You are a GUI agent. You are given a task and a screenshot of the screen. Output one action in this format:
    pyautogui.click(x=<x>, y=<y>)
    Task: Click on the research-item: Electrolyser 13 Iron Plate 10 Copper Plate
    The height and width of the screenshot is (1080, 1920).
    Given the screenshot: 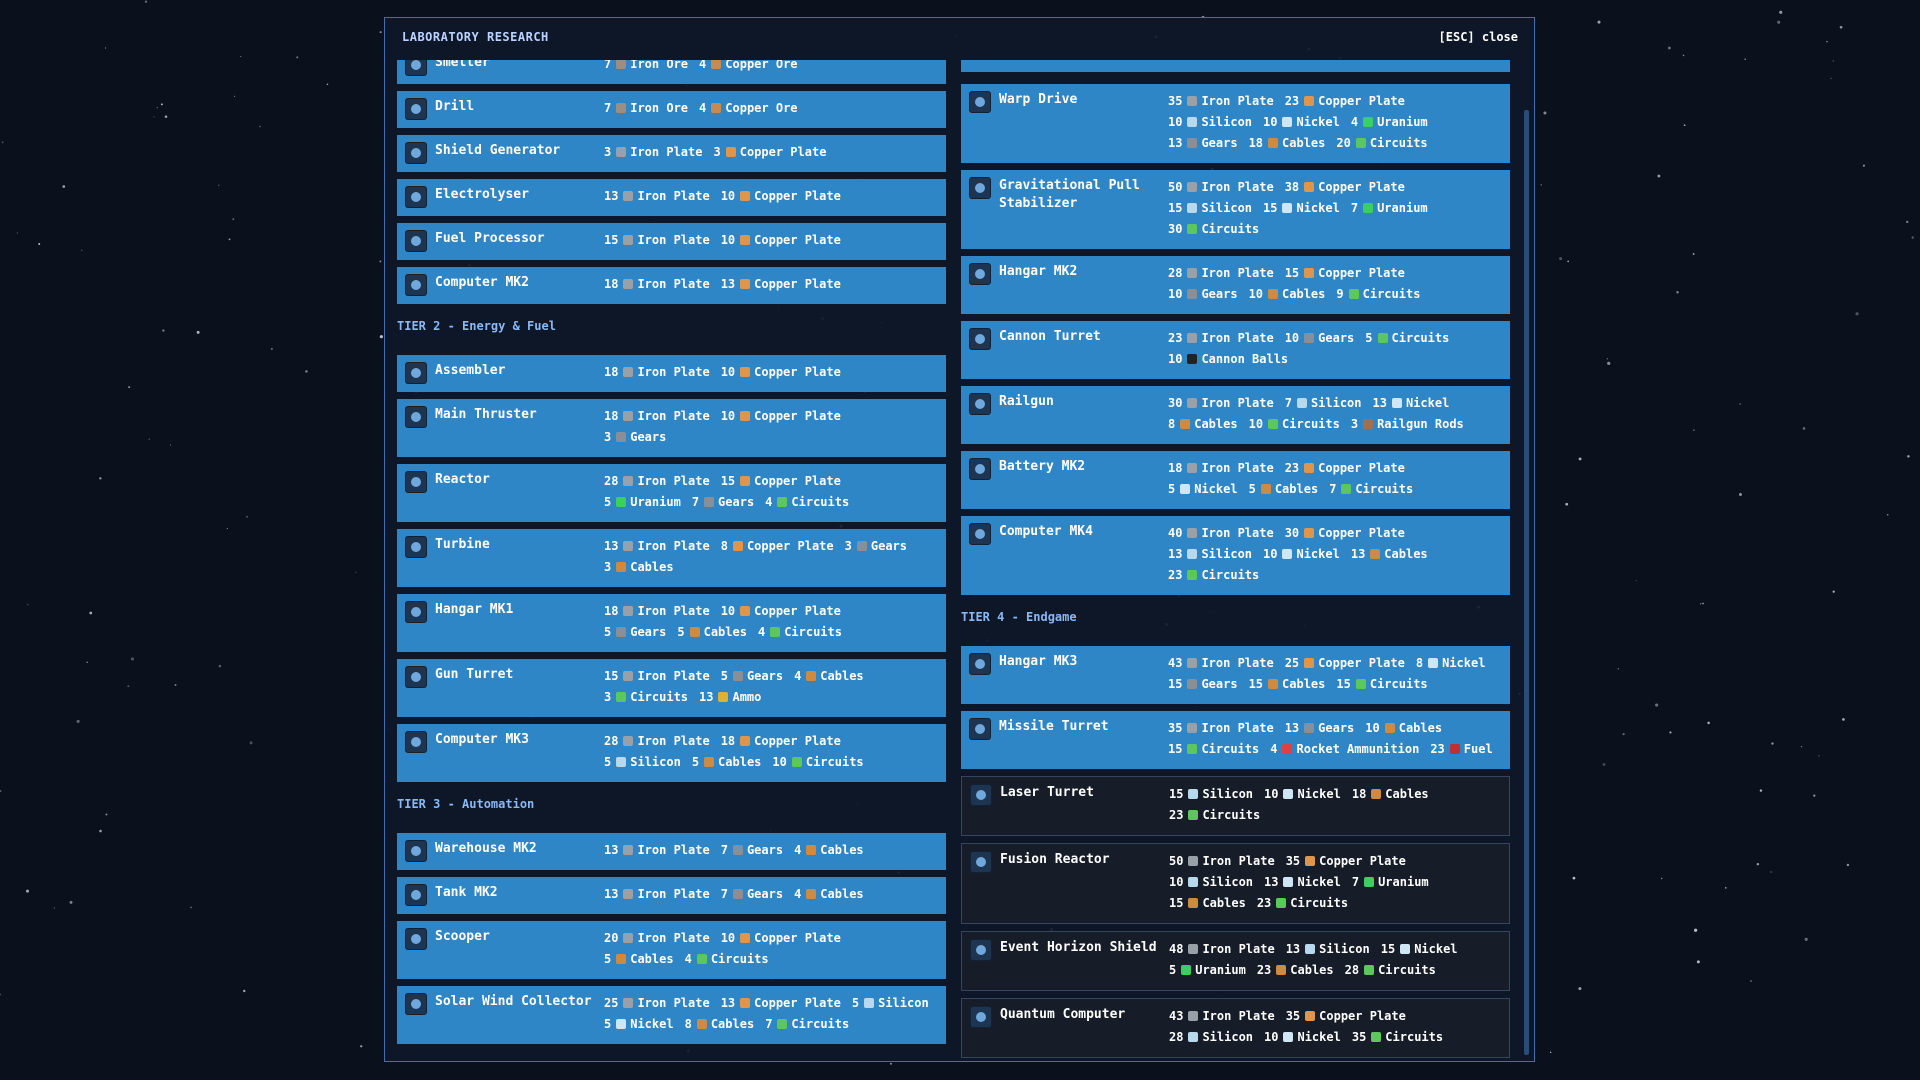 What is the action you would take?
    pyautogui.click(x=671, y=197)
    